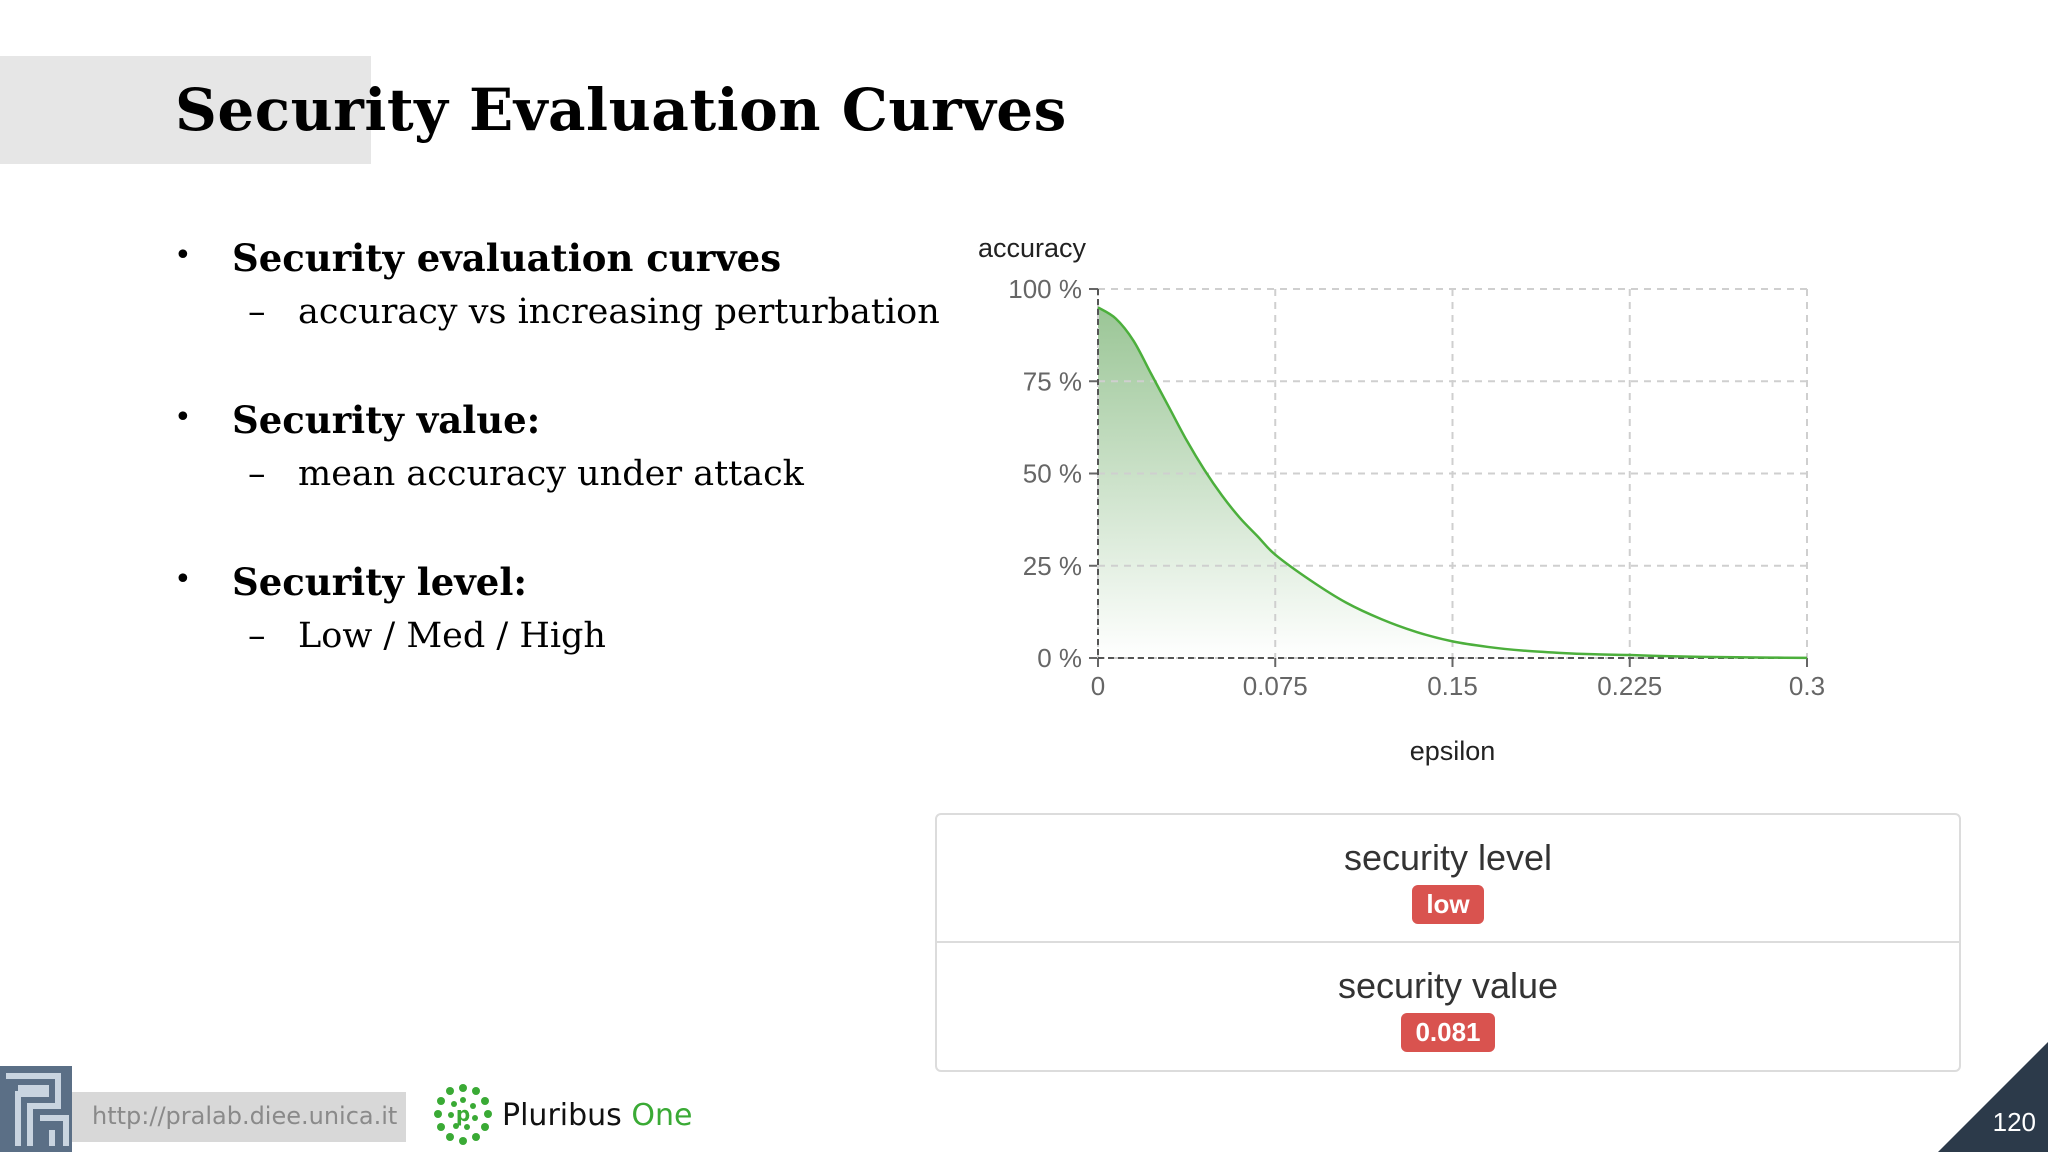  Describe the element at coordinates (36, 1109) in the screenshot. I see `pralab-logo` at that location.